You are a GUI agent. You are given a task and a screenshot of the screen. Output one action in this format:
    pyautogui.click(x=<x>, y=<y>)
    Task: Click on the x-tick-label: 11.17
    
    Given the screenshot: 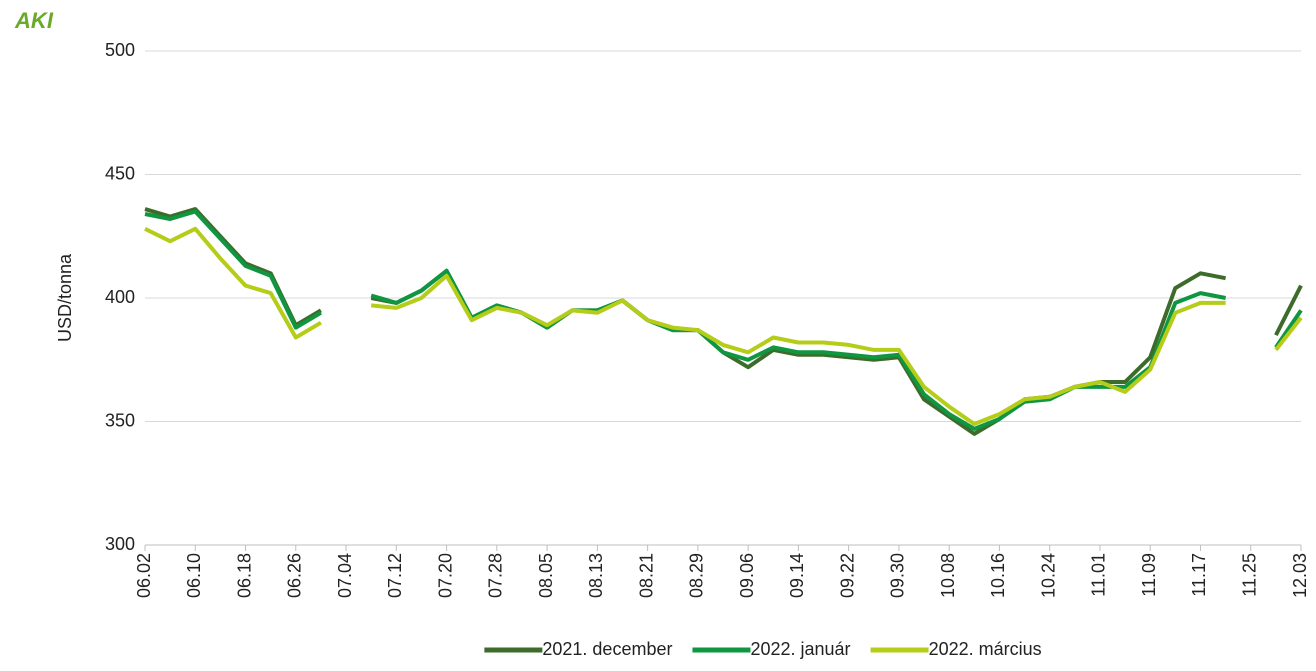 What is the action you would take?
    pyautogui.click(x=1199, y=575)
    